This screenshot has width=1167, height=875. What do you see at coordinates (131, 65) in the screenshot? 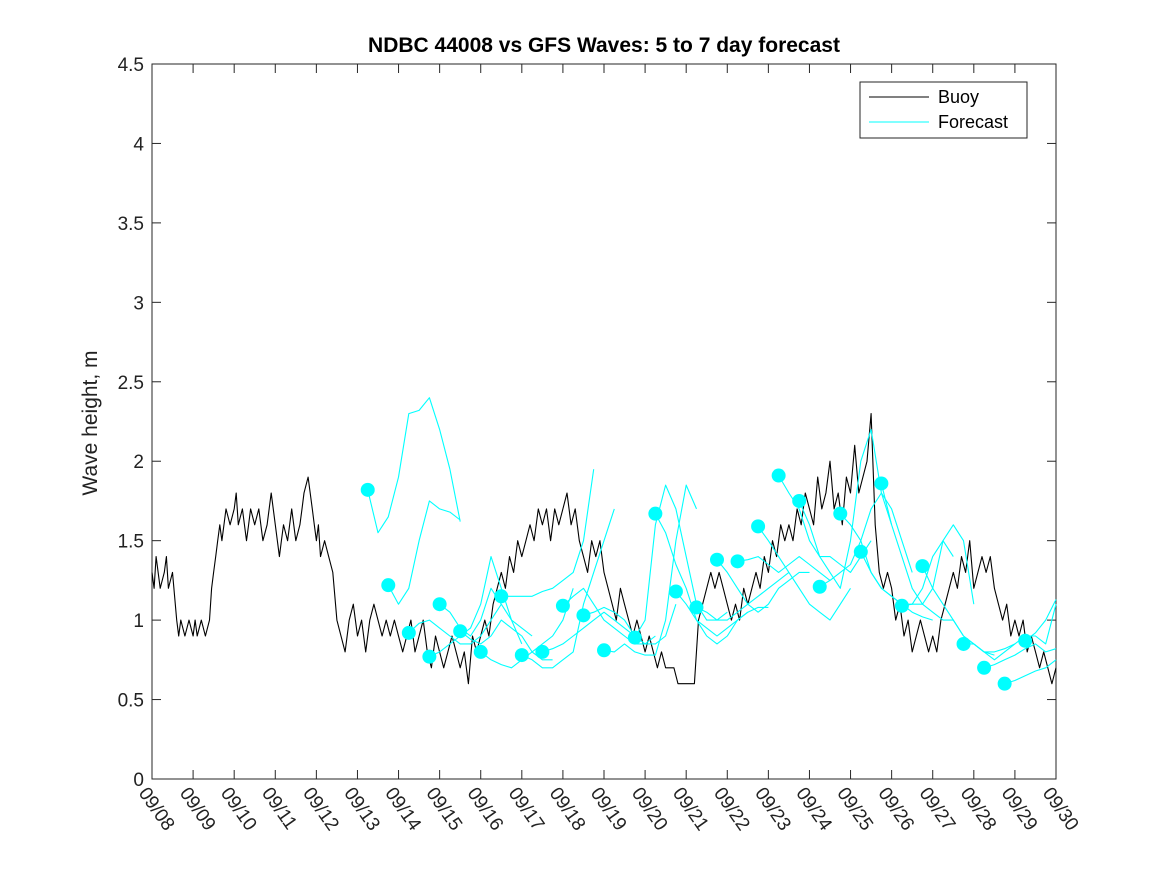
I see `y-tick-label: 4.5` at bounding box center [131, 65].